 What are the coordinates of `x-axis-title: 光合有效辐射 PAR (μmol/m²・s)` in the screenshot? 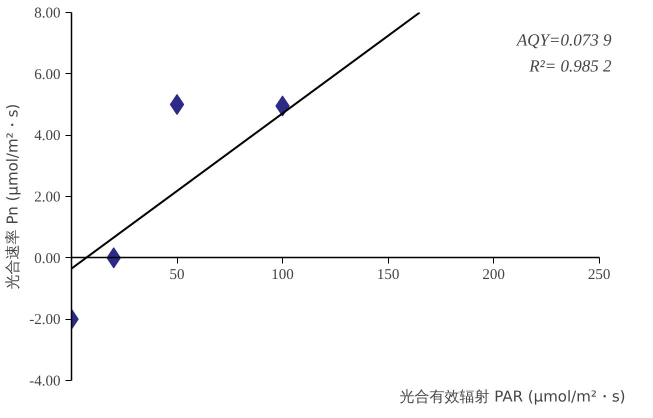 It's located at (512, 397).